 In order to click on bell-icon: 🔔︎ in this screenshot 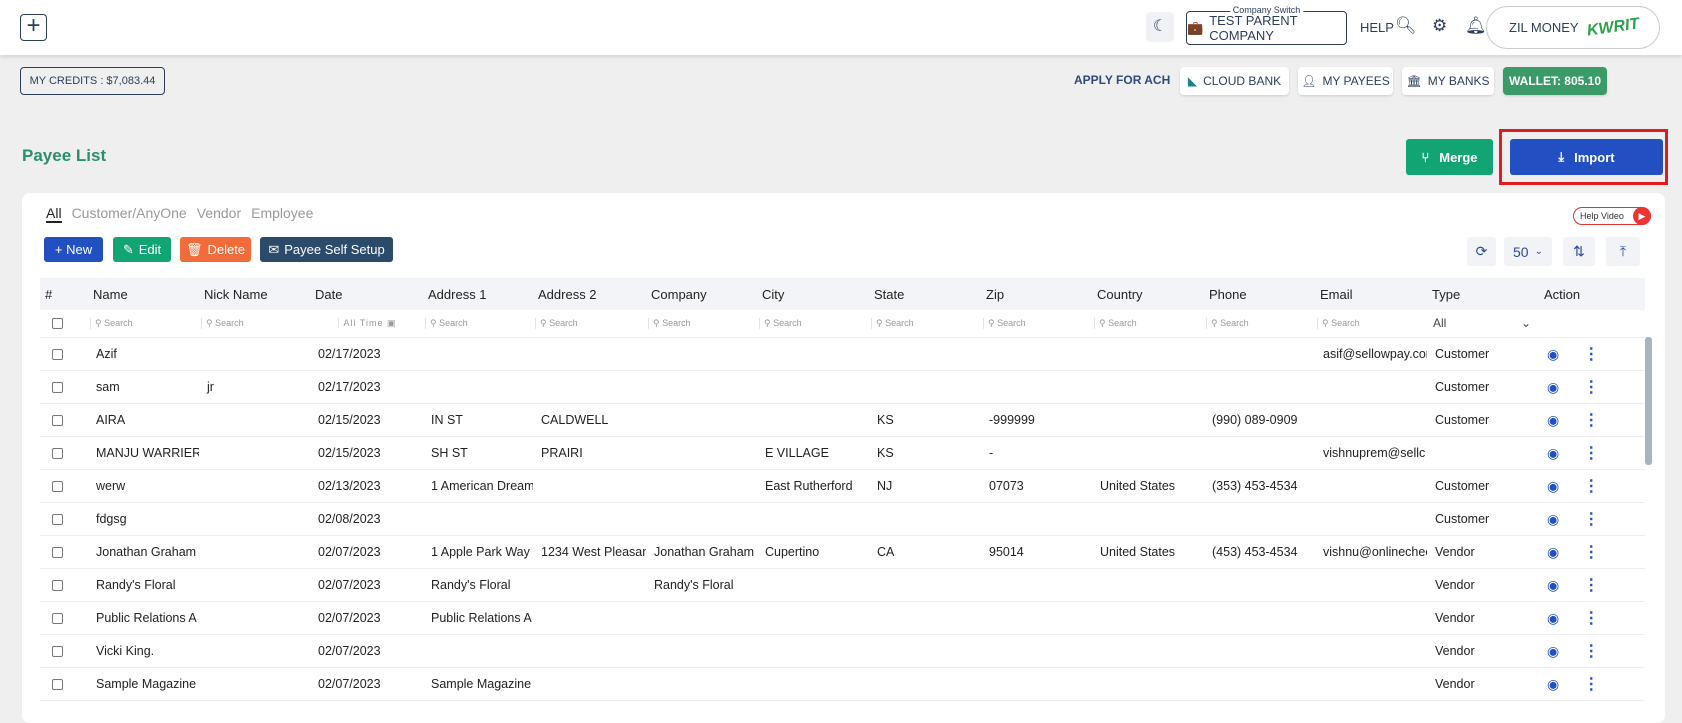, I will do `click(1476, 25)`.